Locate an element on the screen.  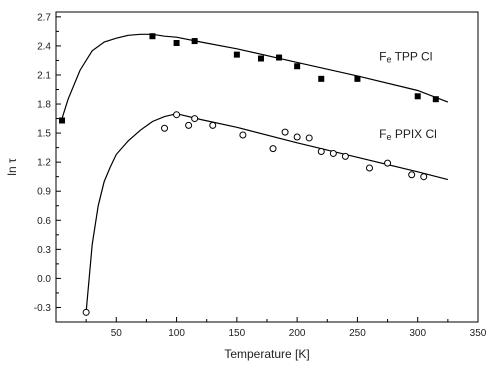
x-tick-label: 150 is located at coordinates (237, 333).